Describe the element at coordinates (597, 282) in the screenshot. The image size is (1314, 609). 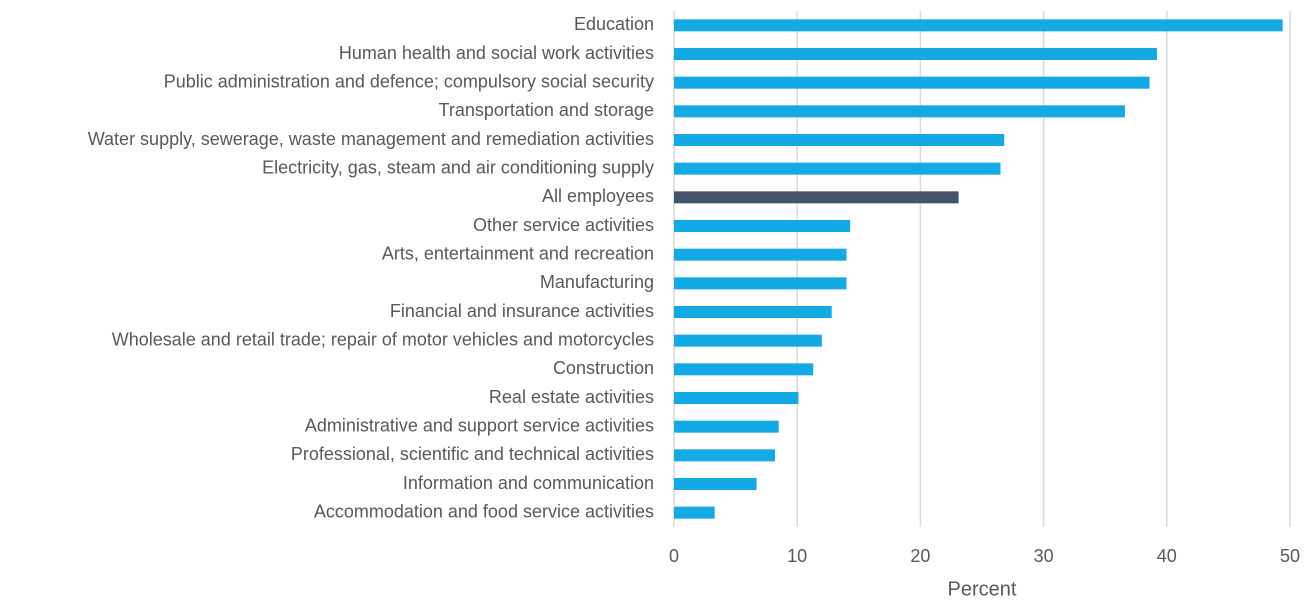
I see `y-tick-label: Manufacturing` at that location.